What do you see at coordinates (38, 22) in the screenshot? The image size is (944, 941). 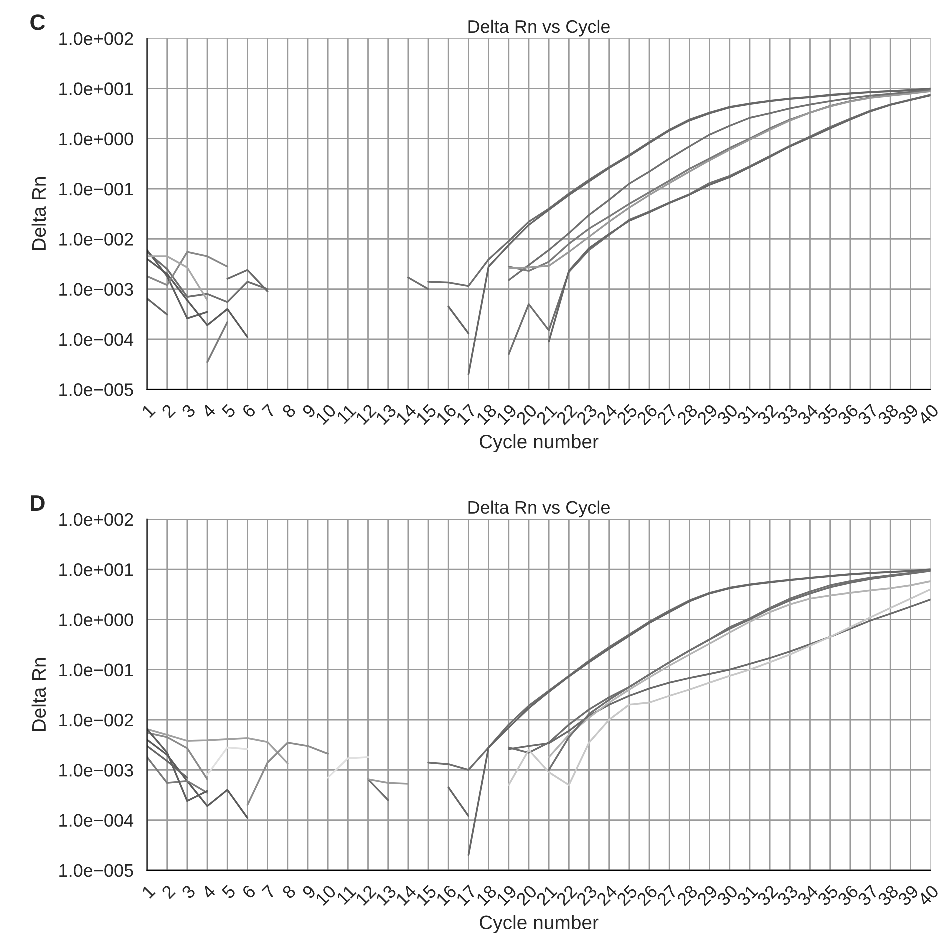 I see `text: C` at bounding box center [38, 22].